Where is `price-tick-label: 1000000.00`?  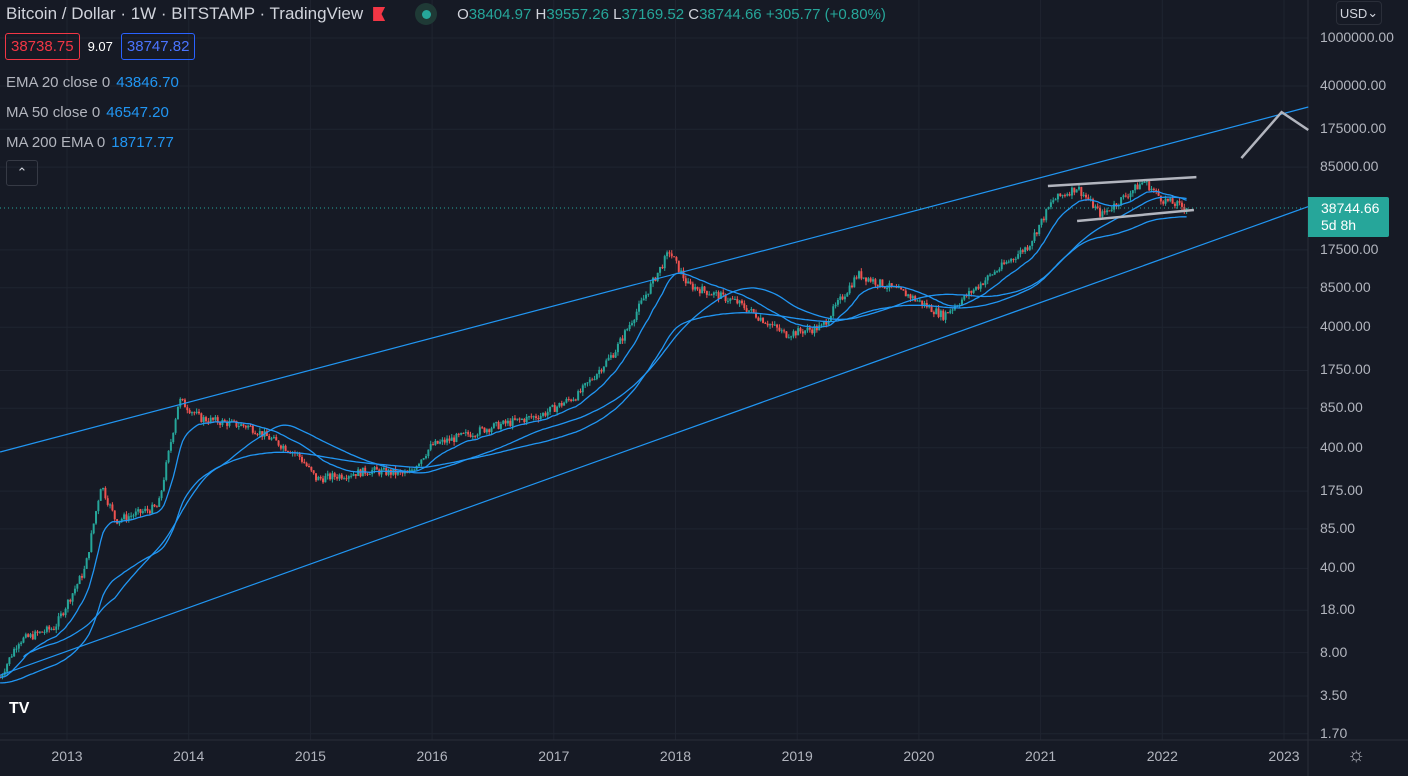
price-tick-label: 1000000.00 is located at coordinates (1357, 37).